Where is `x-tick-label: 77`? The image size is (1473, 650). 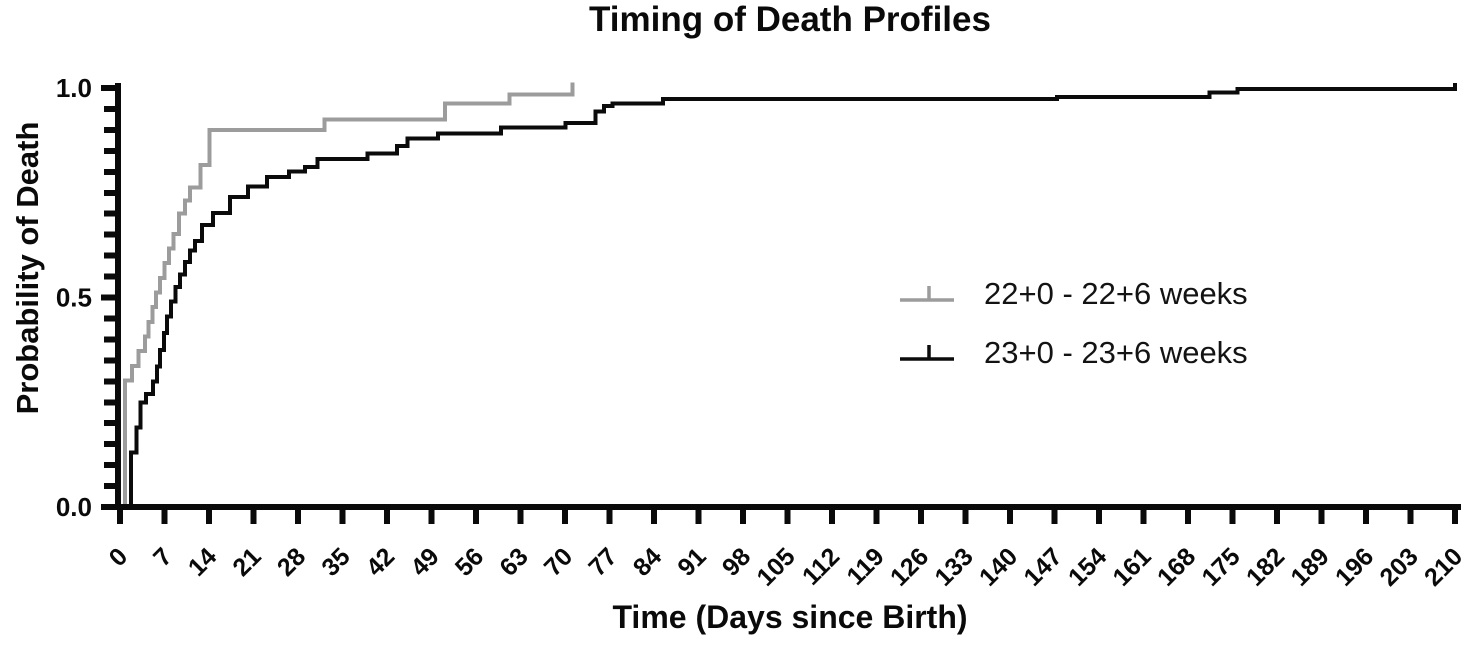
x-tick-label: 77 is located at coordinates (602, 561).